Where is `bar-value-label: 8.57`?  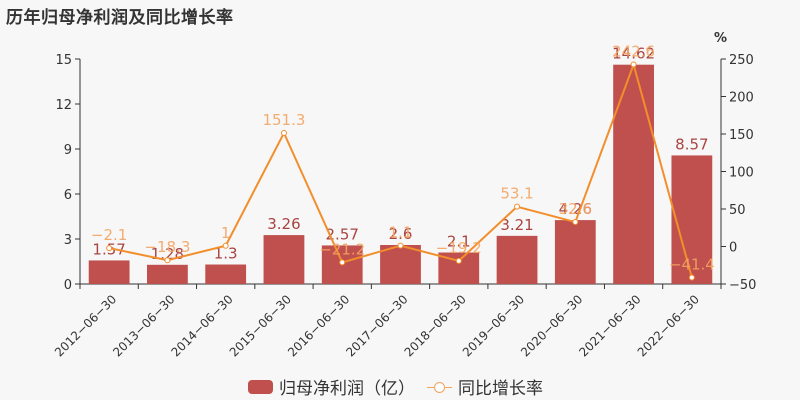 bar-value-label: 8.57 is located at coordinates (691, 144).